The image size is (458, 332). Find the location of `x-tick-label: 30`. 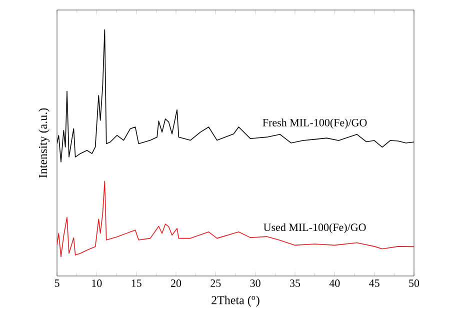

x-tick-label: 30 is located at coordinates (255, 283).